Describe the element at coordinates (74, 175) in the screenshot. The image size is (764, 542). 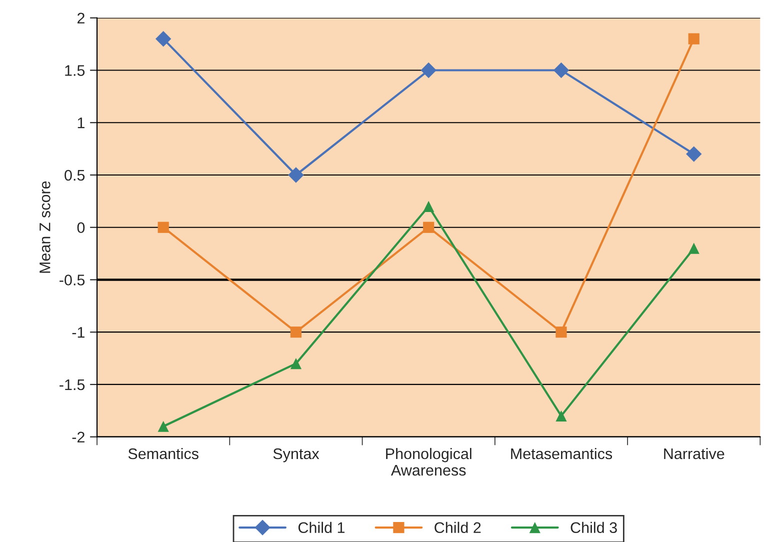
I see `y-tick-label: 0.5` at that location.